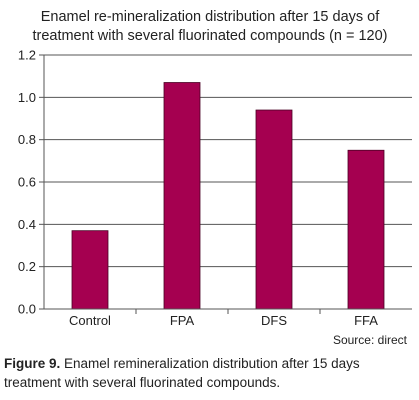 The width and height of the screenshot is (419, 400). Describe the element at coordinates (274, 209) in the screenshot. I see `bar-dfs` at that location.